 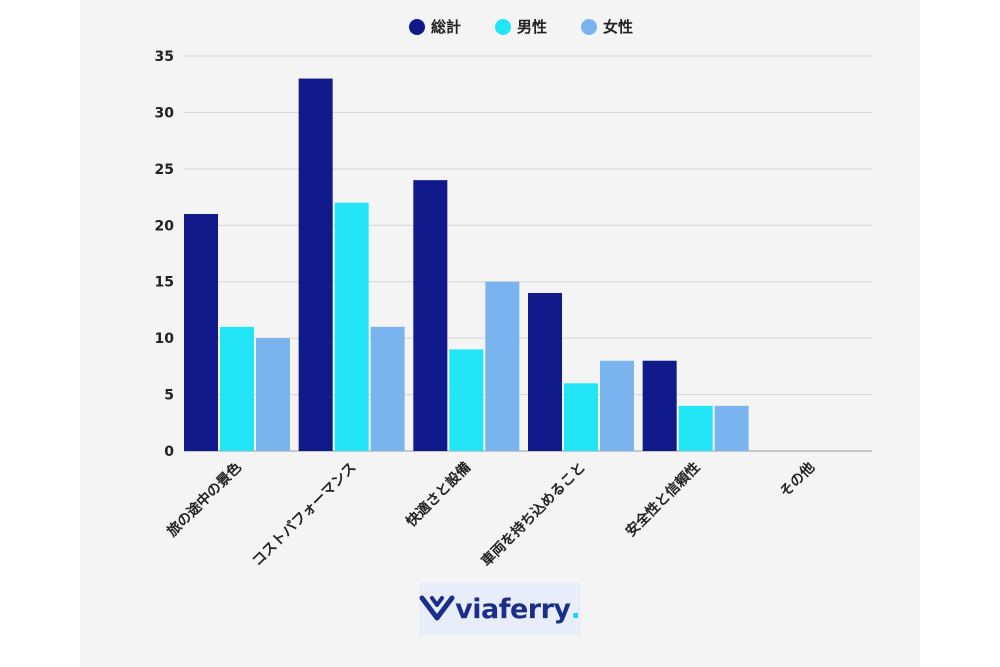 I want to click on x-tick-label: 車両を持ち込めること, so click(x=533, y=514).